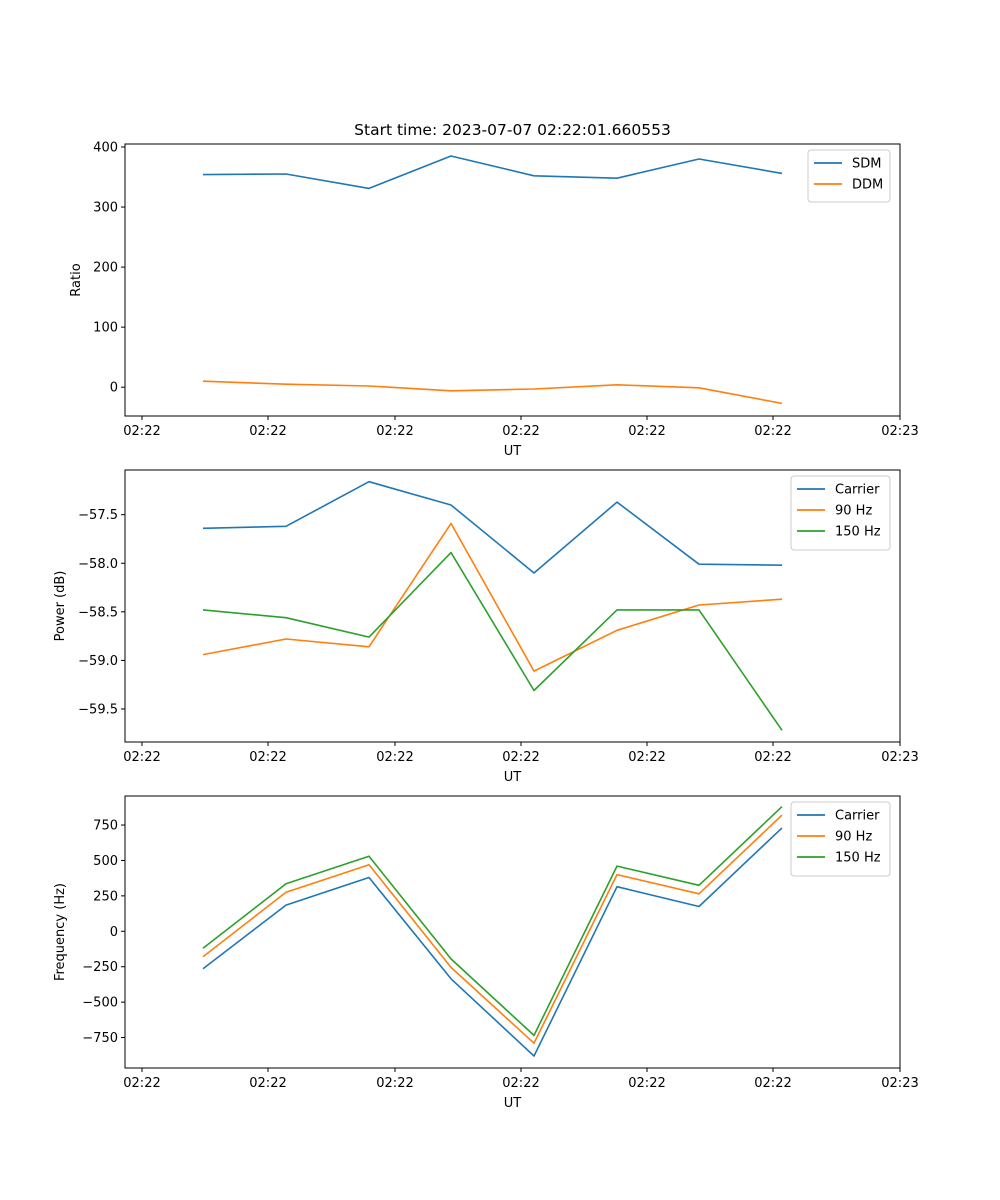  Describe the element at coordinates (100, 1038) in the screenshot. I see `y-tick-label: −750` at that location.